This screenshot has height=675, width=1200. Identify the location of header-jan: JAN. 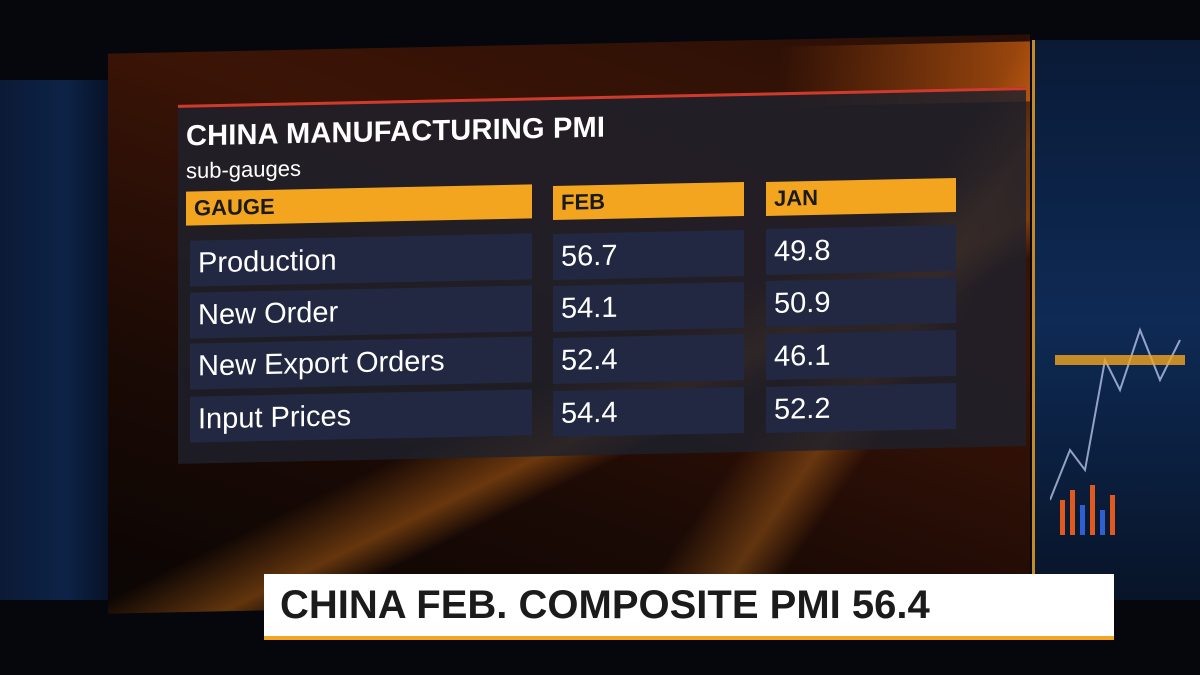
(861, 197).